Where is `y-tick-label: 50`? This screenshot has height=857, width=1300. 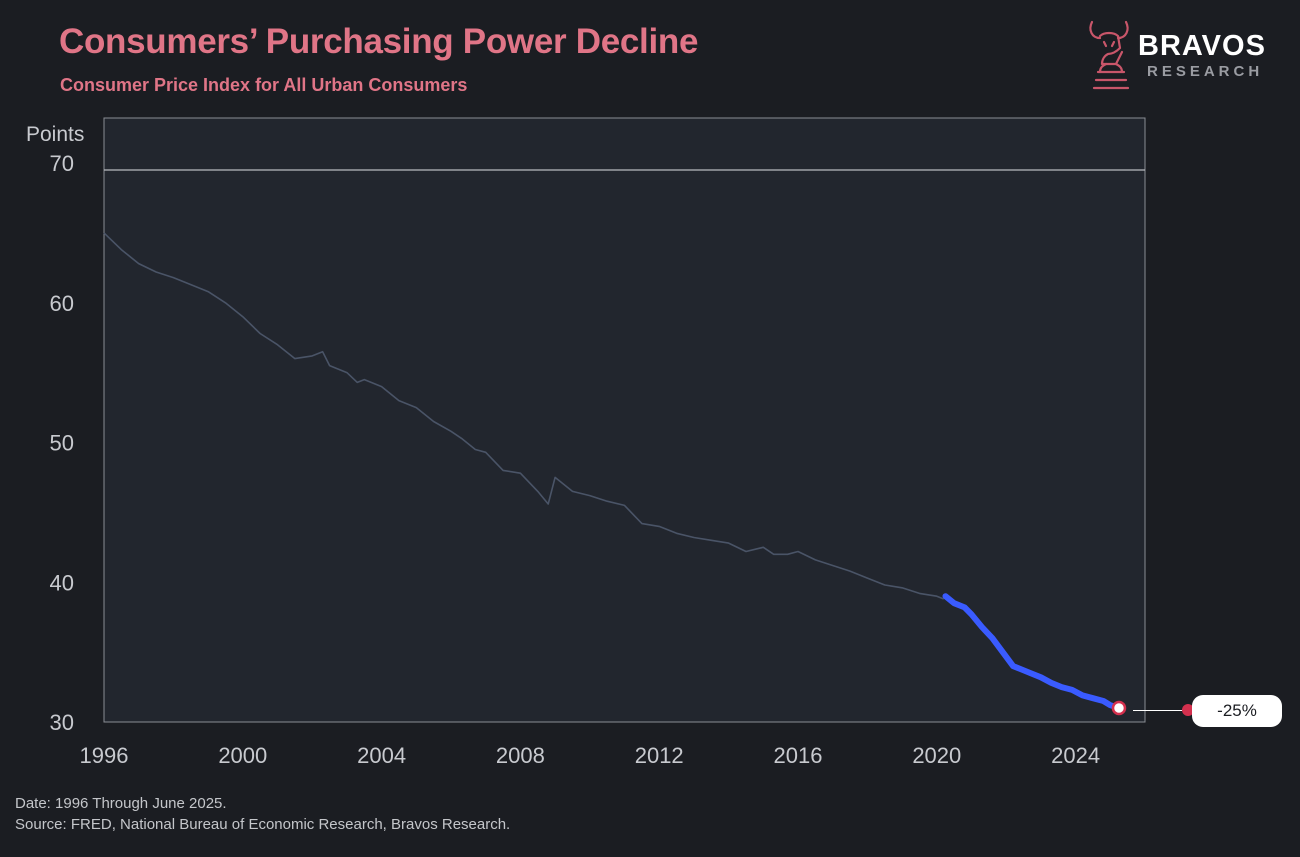 y-tick-label: 50 is located at coordinates (62, 443).